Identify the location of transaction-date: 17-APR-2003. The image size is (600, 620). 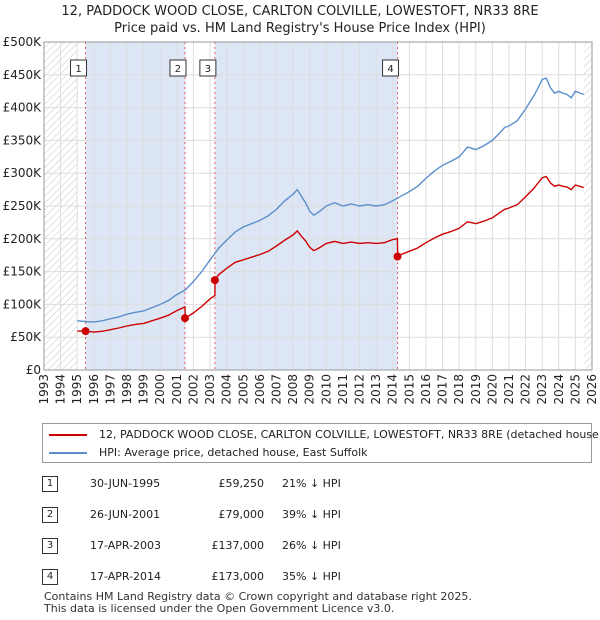
(126, 545).